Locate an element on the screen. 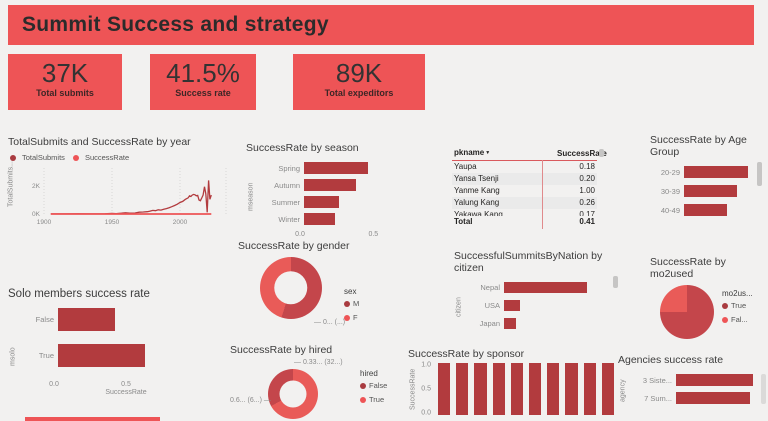 The width and height of the screenshot is (768, 421). kpi-card-total-submits: 37K Total submits is located at coordinates (65, 82).